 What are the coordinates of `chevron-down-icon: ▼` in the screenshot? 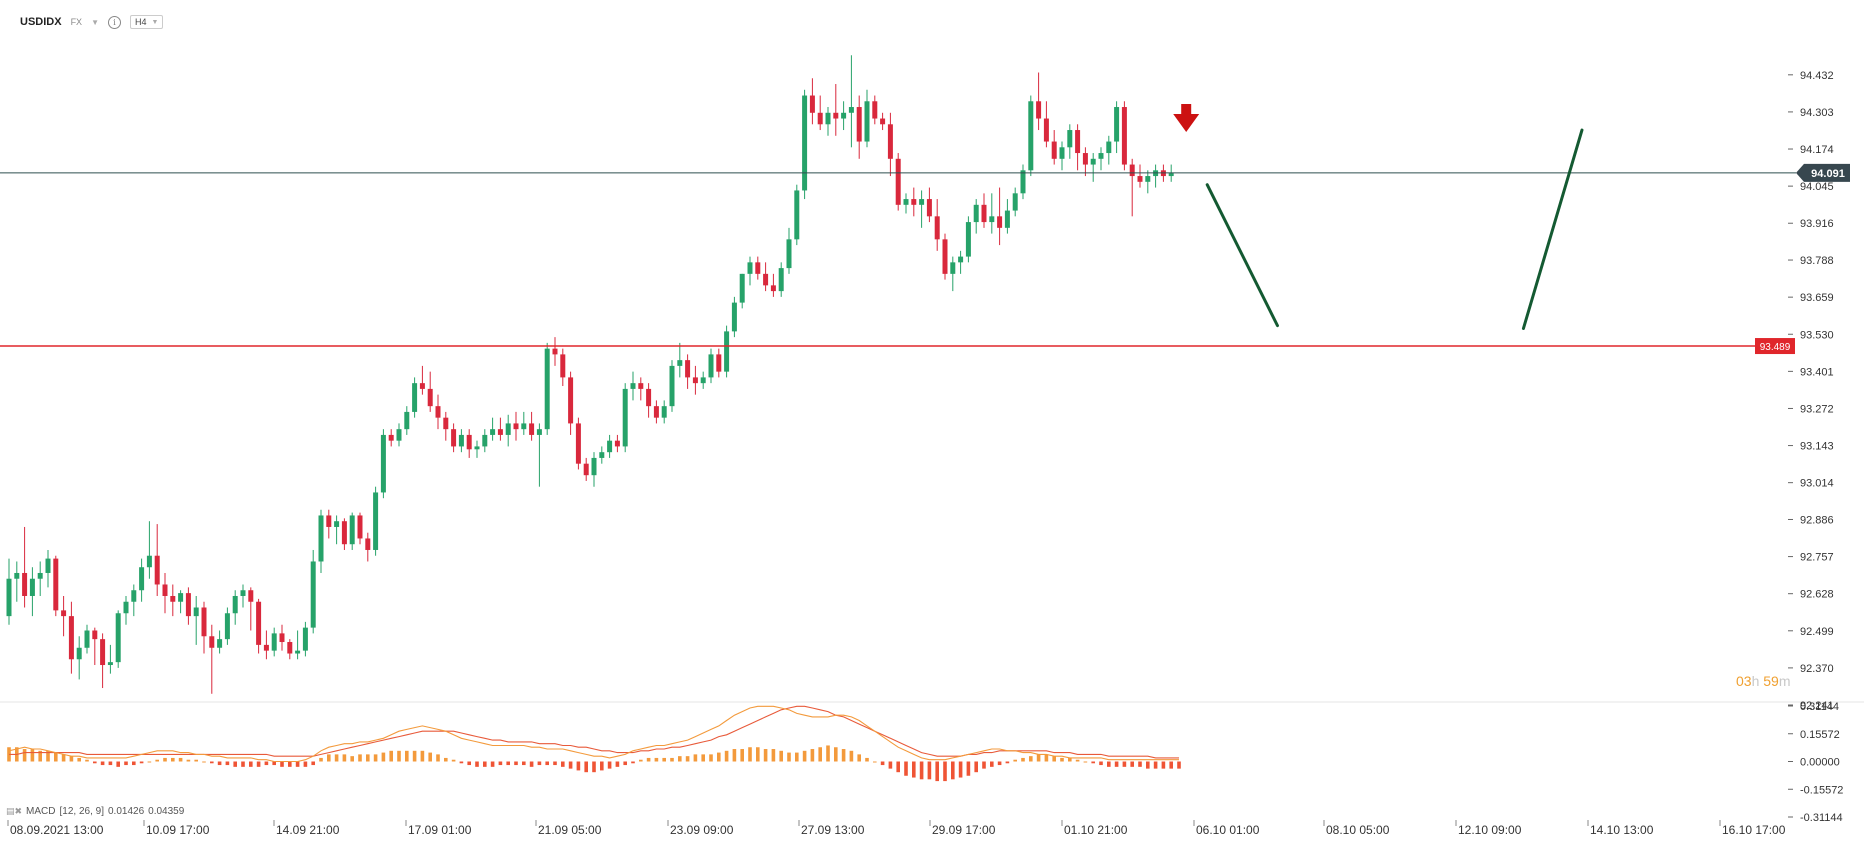 It's located at (95, 22).